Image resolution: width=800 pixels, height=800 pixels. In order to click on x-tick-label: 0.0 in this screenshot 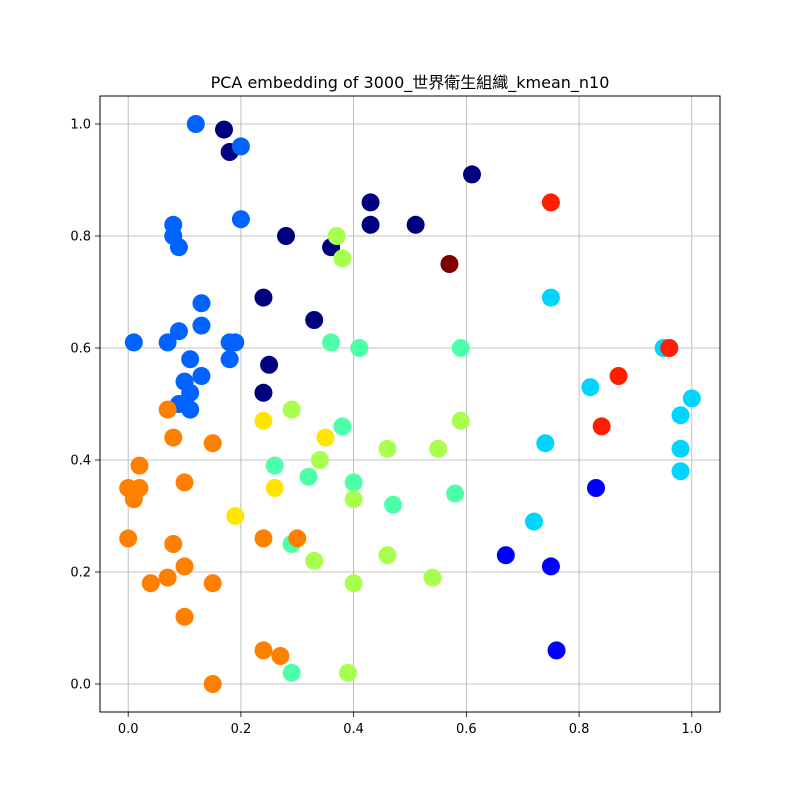, I will do `click(128, 729)`.